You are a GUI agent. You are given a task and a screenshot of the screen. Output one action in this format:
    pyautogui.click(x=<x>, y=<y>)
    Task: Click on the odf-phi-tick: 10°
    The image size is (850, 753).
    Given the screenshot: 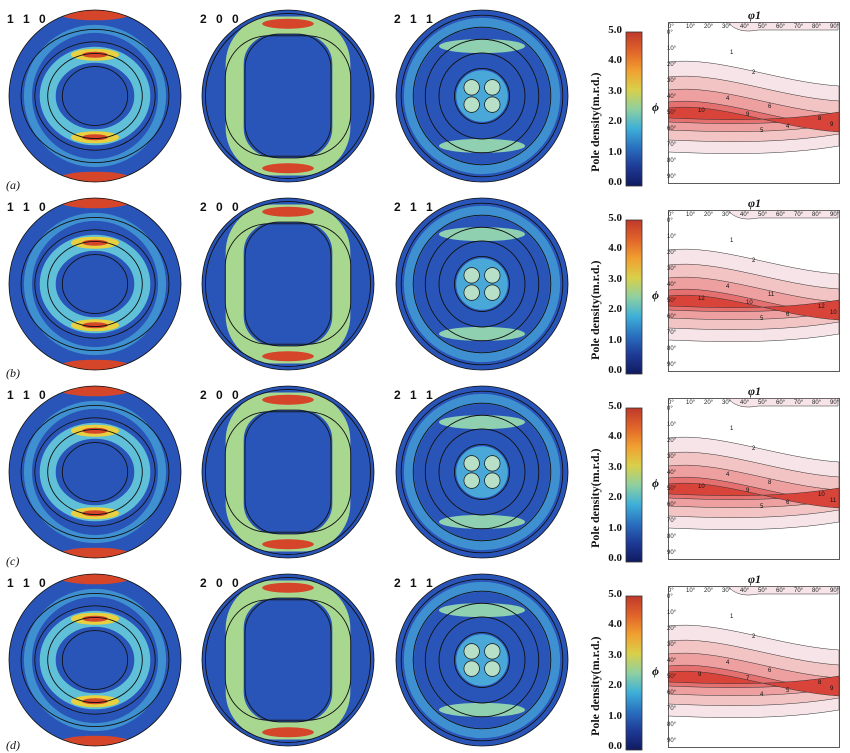 What is the action you would take?
    pyautogui.click(x=672, y=237)
    